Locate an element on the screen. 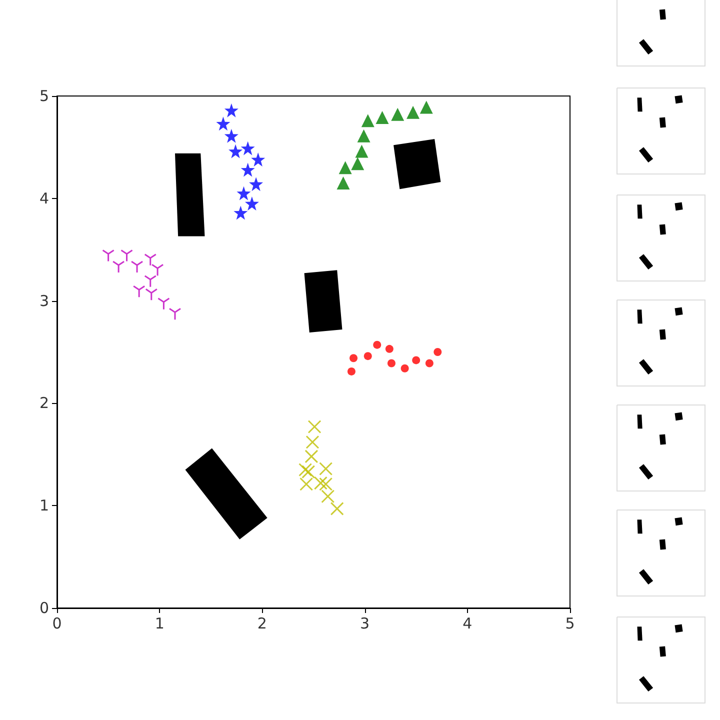 This screenshot has width=720, height=720. x-tick-label: 0 is located at coordinates (57, 623).